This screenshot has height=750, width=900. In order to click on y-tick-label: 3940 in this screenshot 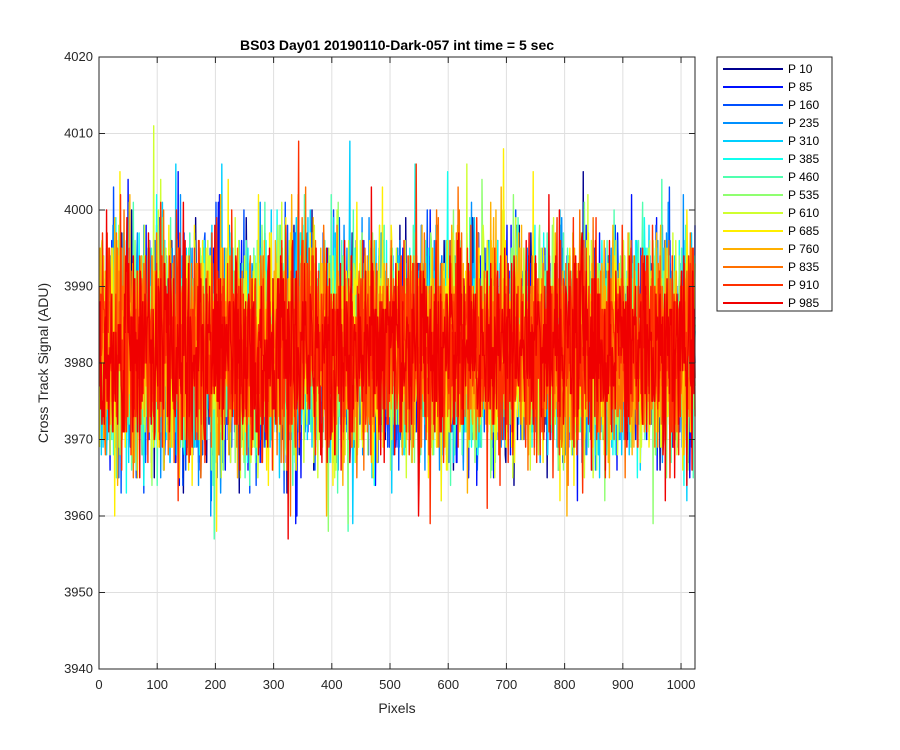, I will do `click(78, 668)`.